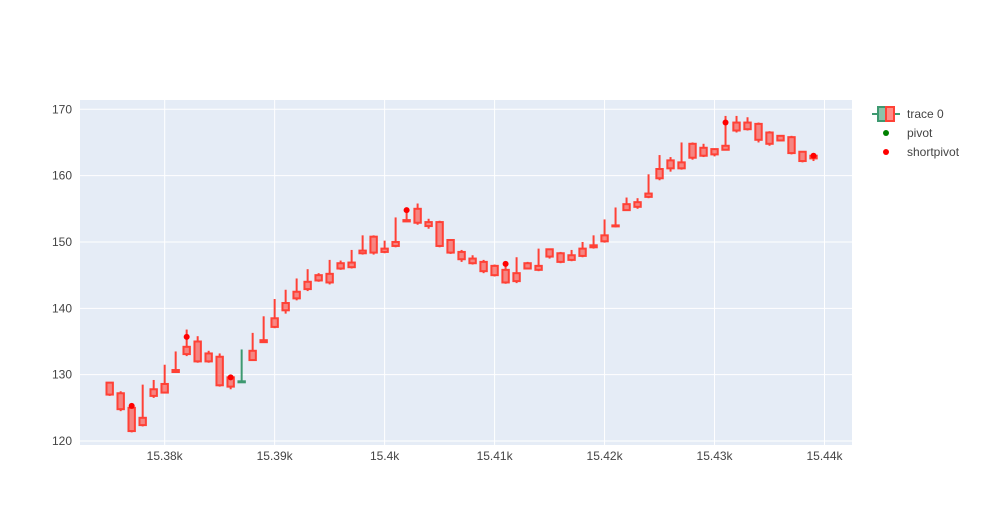  What do you see at coordinates (715, 456) in the screenshot?
I see `x-tick-label: 15.43k` at bounding box center [715, 456].